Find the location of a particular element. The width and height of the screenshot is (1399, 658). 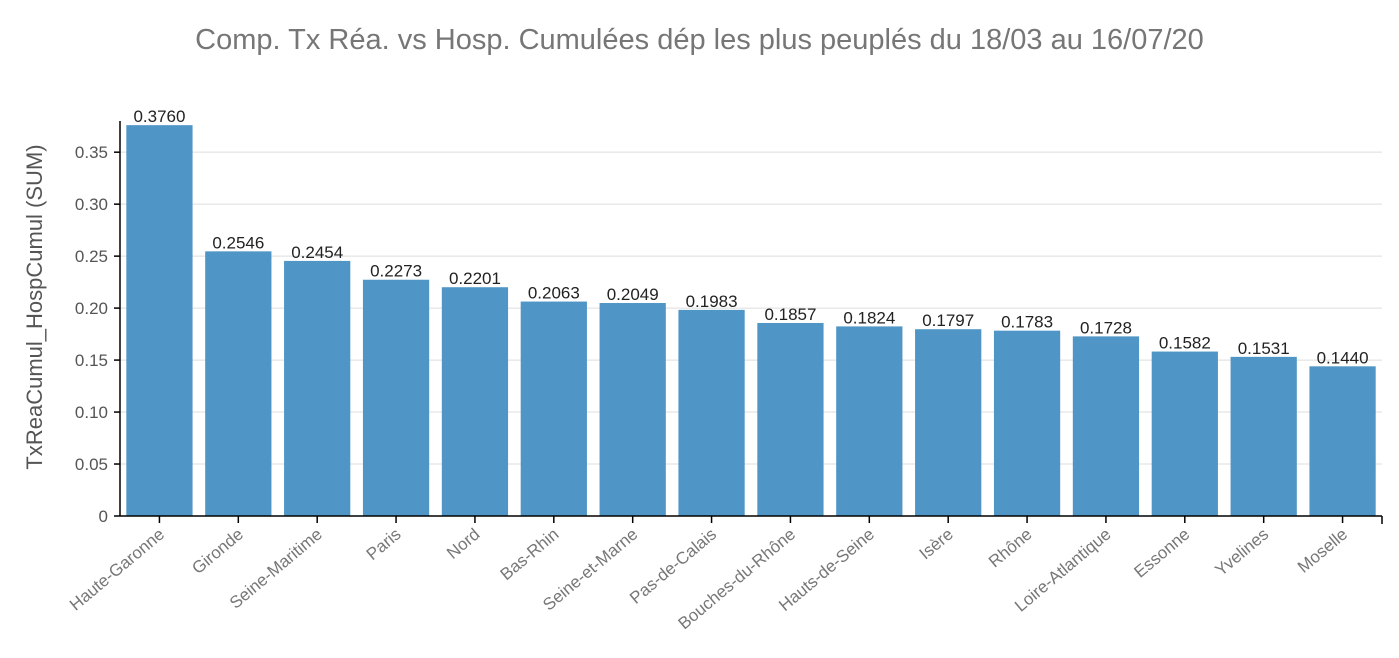

x-tick-label: Nord is located at coordinates (463, 544).